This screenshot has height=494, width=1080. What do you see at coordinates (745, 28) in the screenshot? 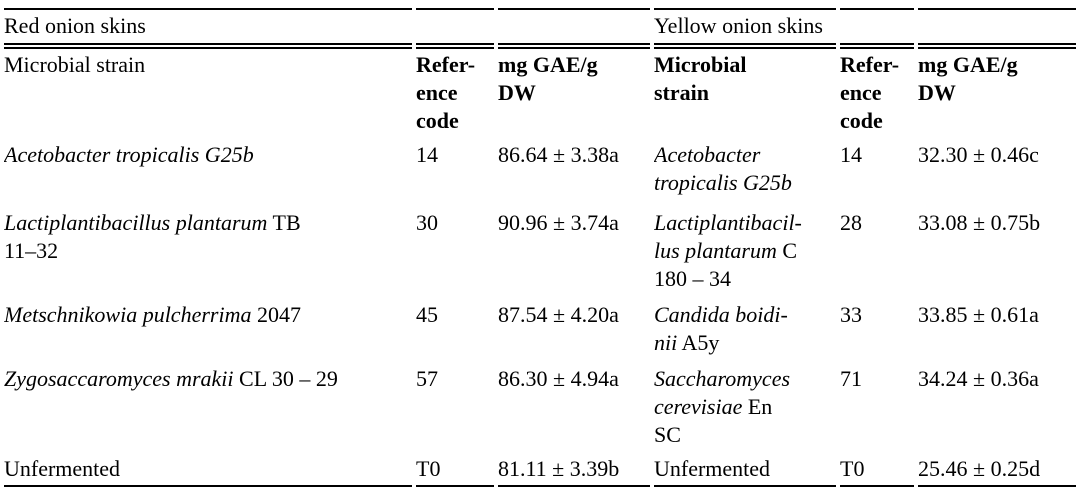
I see `group-header-yellow-onion-skins: Yellow onion skins` at bounding box center [745, 28].